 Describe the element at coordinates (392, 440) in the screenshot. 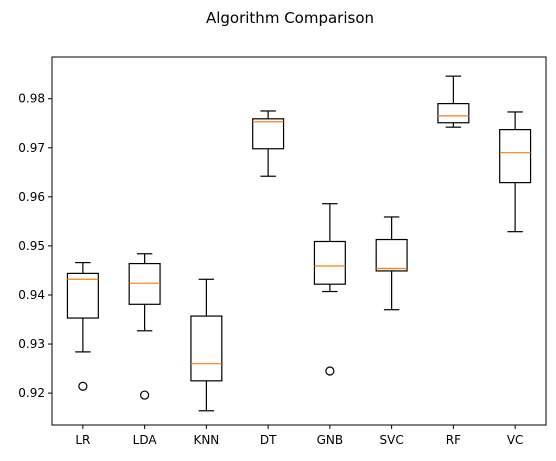

I see `x-tick-label: SVC` at that location.